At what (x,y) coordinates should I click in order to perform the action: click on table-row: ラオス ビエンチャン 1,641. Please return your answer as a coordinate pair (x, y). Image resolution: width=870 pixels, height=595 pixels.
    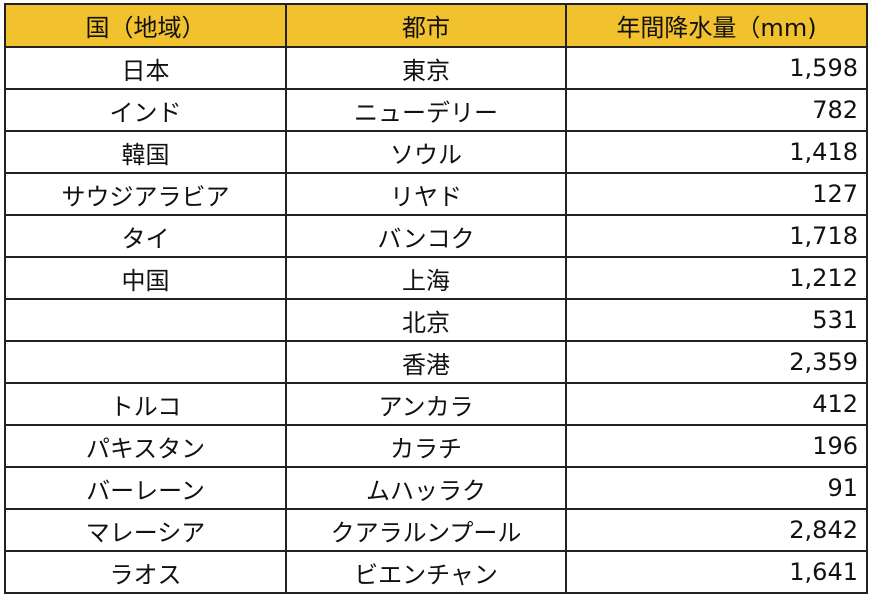
    Looking at the image, I should click on (436, 572).